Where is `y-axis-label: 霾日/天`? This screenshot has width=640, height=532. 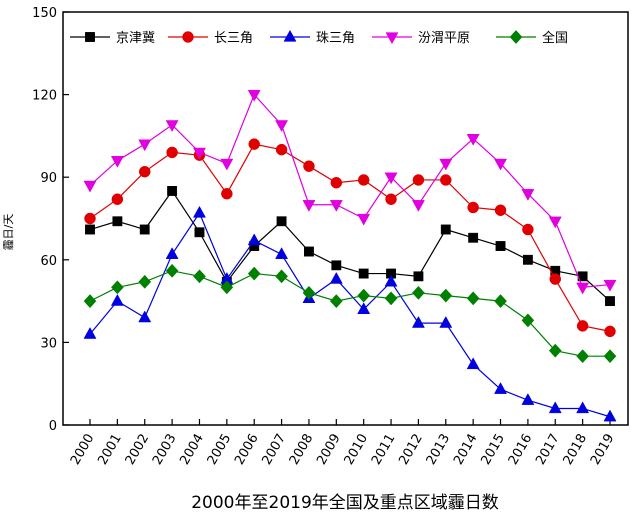 y-axis-label: 霾日/天 is located at coordinates (8, 232).